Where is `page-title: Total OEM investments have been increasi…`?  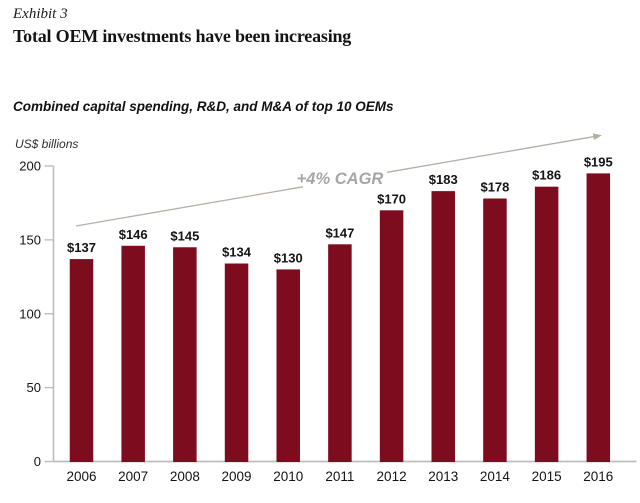
page-title: Total OEM investments have been increasi… is located at coordinates (182, 36).